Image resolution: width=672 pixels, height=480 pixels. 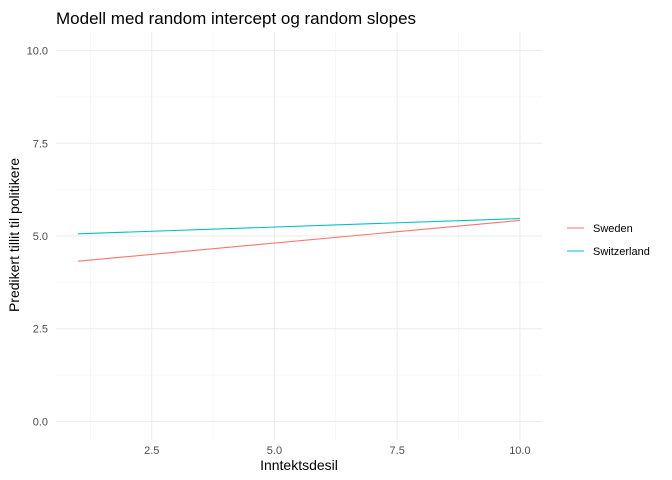 What do you see at coordinates (40, 330) in the screenshot?
I see `y-tick-label: 2.5` at bounding box center [40, 330].